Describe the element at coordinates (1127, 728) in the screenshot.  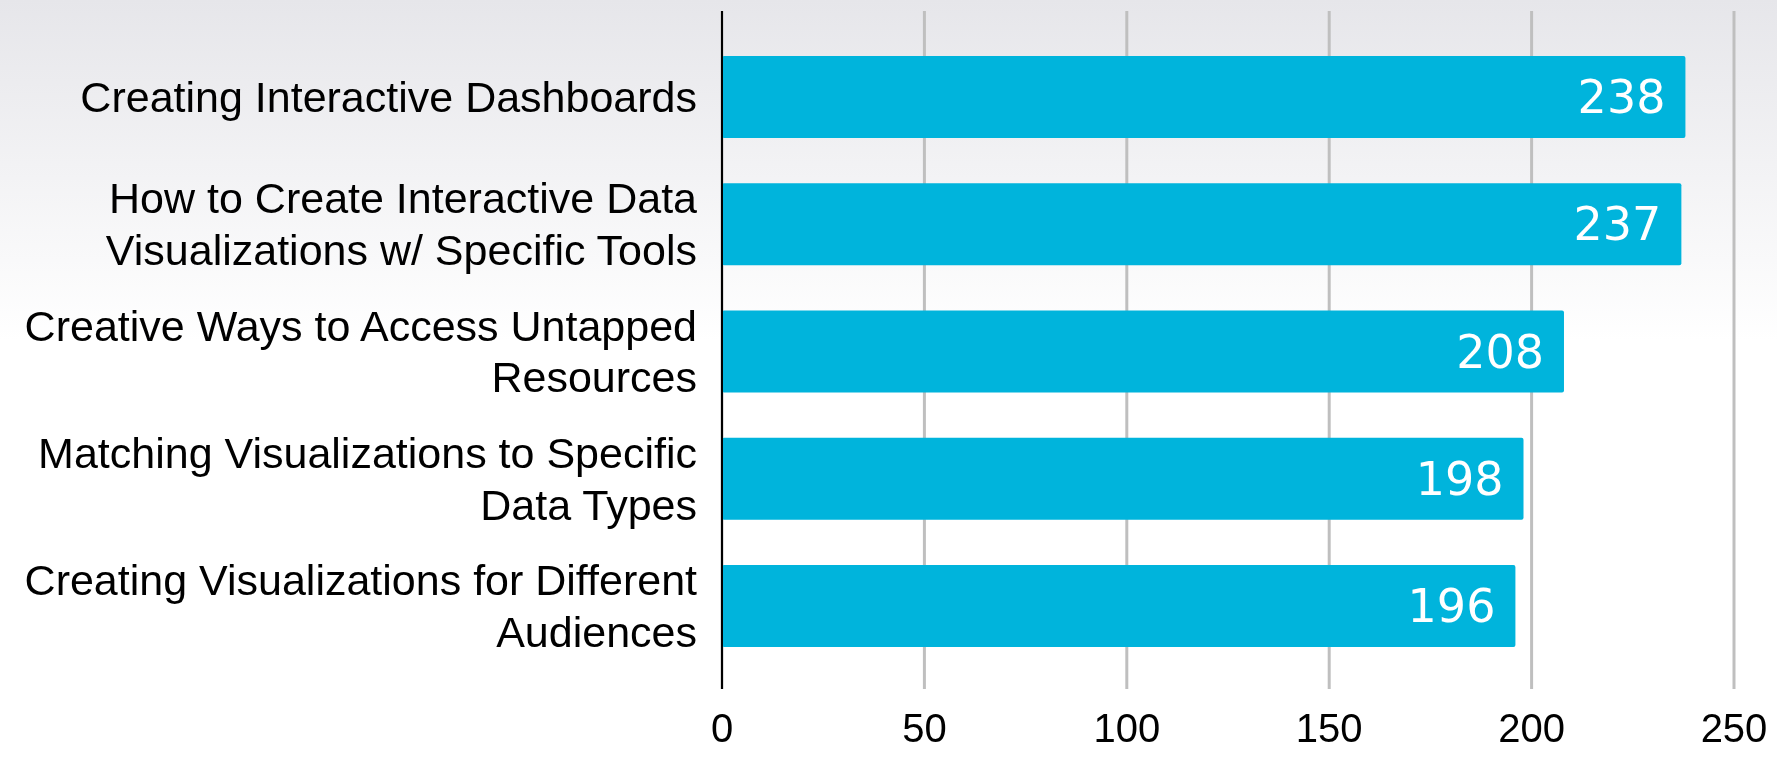
I see `x-tick-label: 100` at that location.